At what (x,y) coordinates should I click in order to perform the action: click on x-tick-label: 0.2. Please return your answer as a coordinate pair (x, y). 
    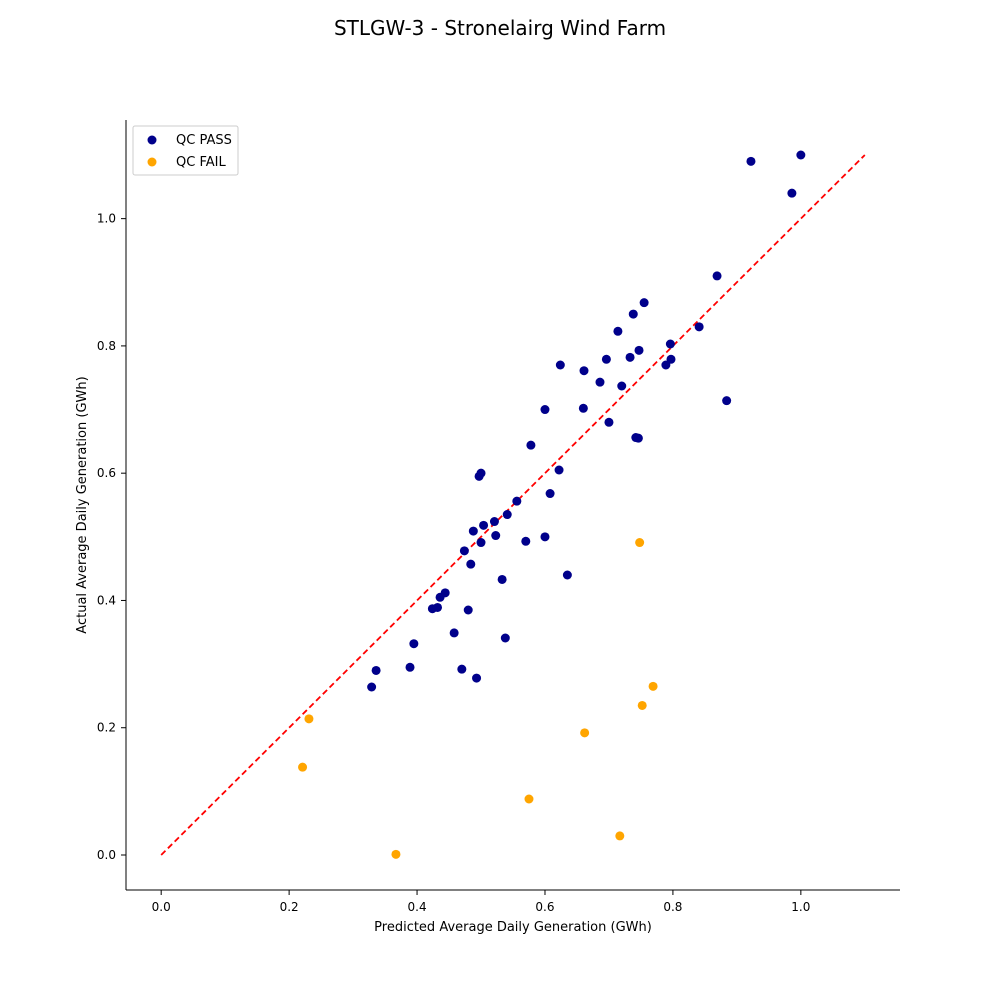
    Looking at the image, I should click on (289, 907).